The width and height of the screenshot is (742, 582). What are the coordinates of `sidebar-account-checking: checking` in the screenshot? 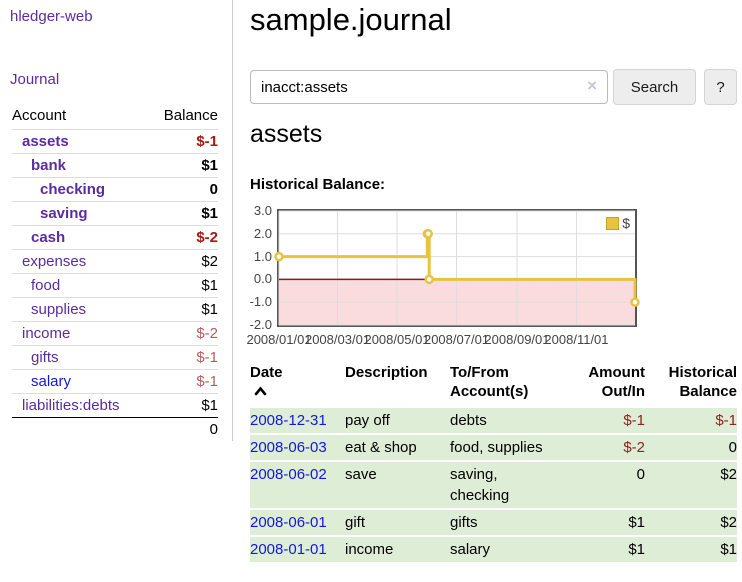 It's located at (73, 189).